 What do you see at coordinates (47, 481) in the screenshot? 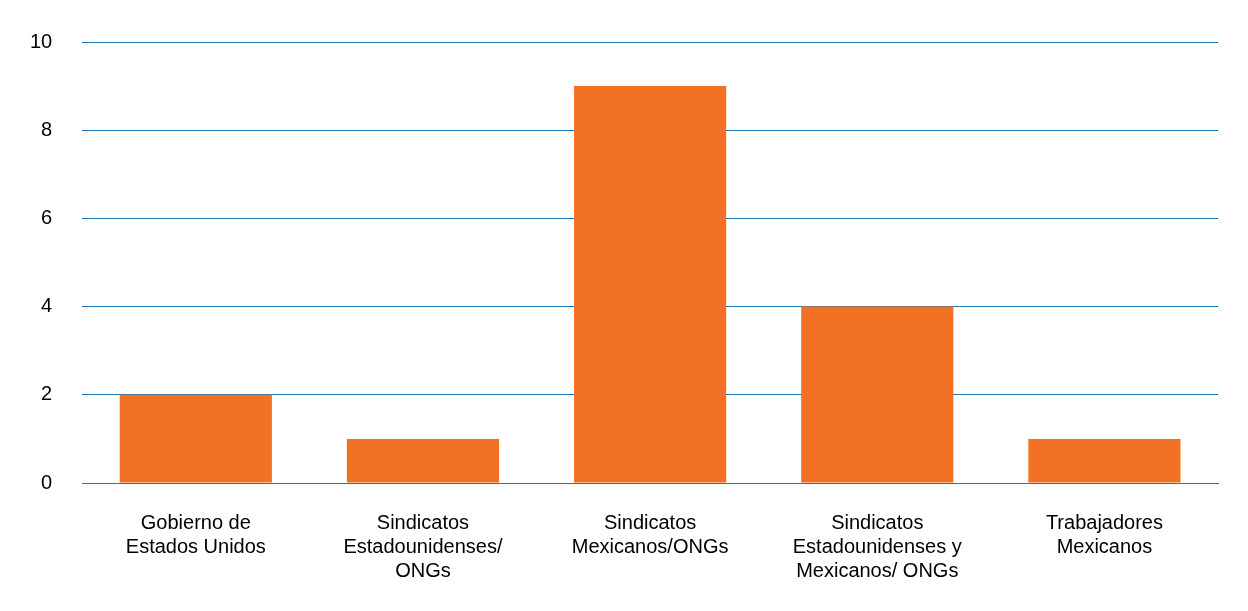
I see `y-tick-label: 0` at bounding box center [47, 481].